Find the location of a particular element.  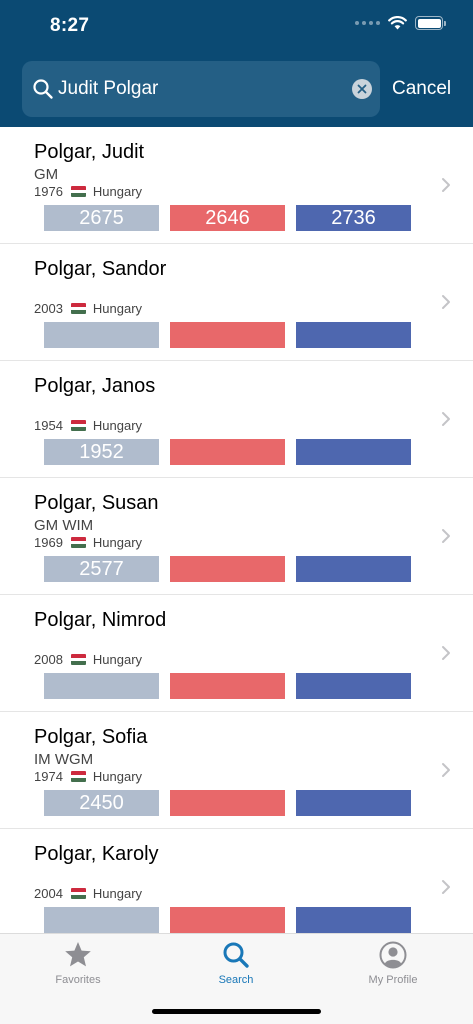

birth-year: 2003 is located at coordinates (48, 308).